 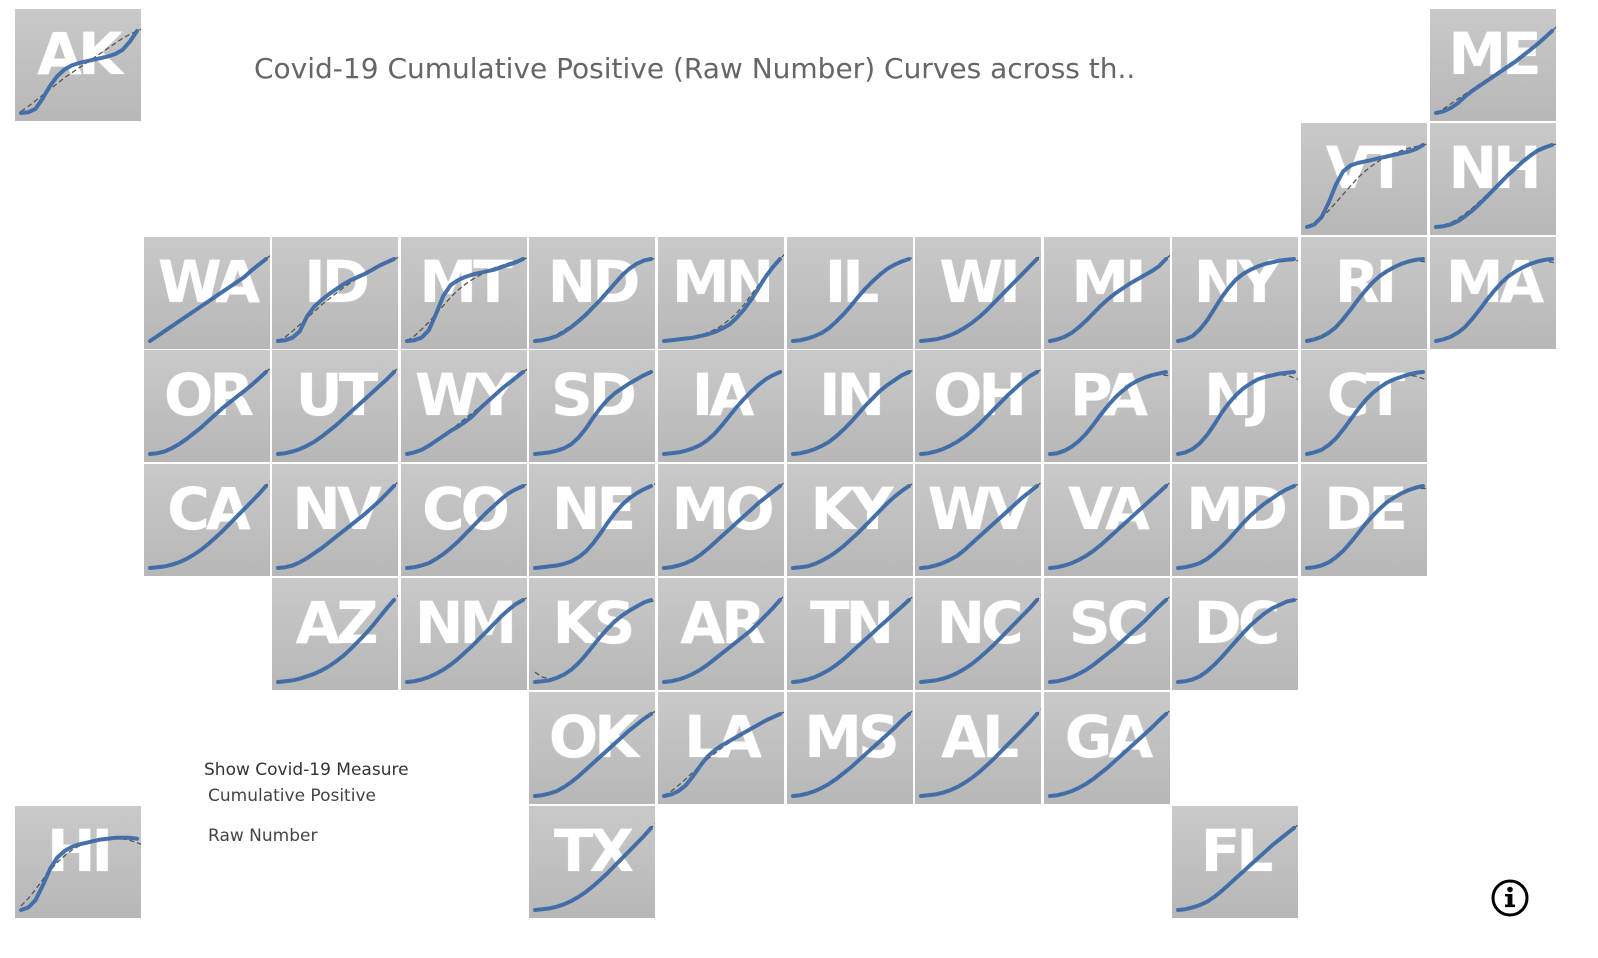 I want to click on state-tile-nd: ND, so click(x=592, y=293).